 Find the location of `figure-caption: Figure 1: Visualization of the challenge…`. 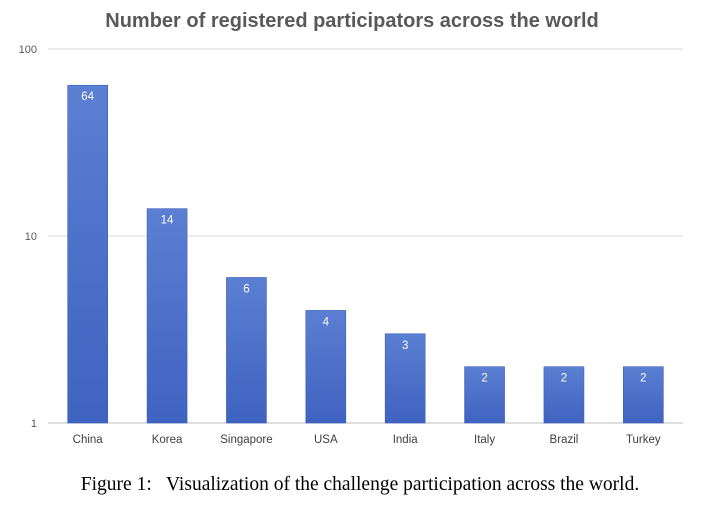

figure-caption: Figure 1: Visualization of the challenge… is located at coordinates (360, 484).